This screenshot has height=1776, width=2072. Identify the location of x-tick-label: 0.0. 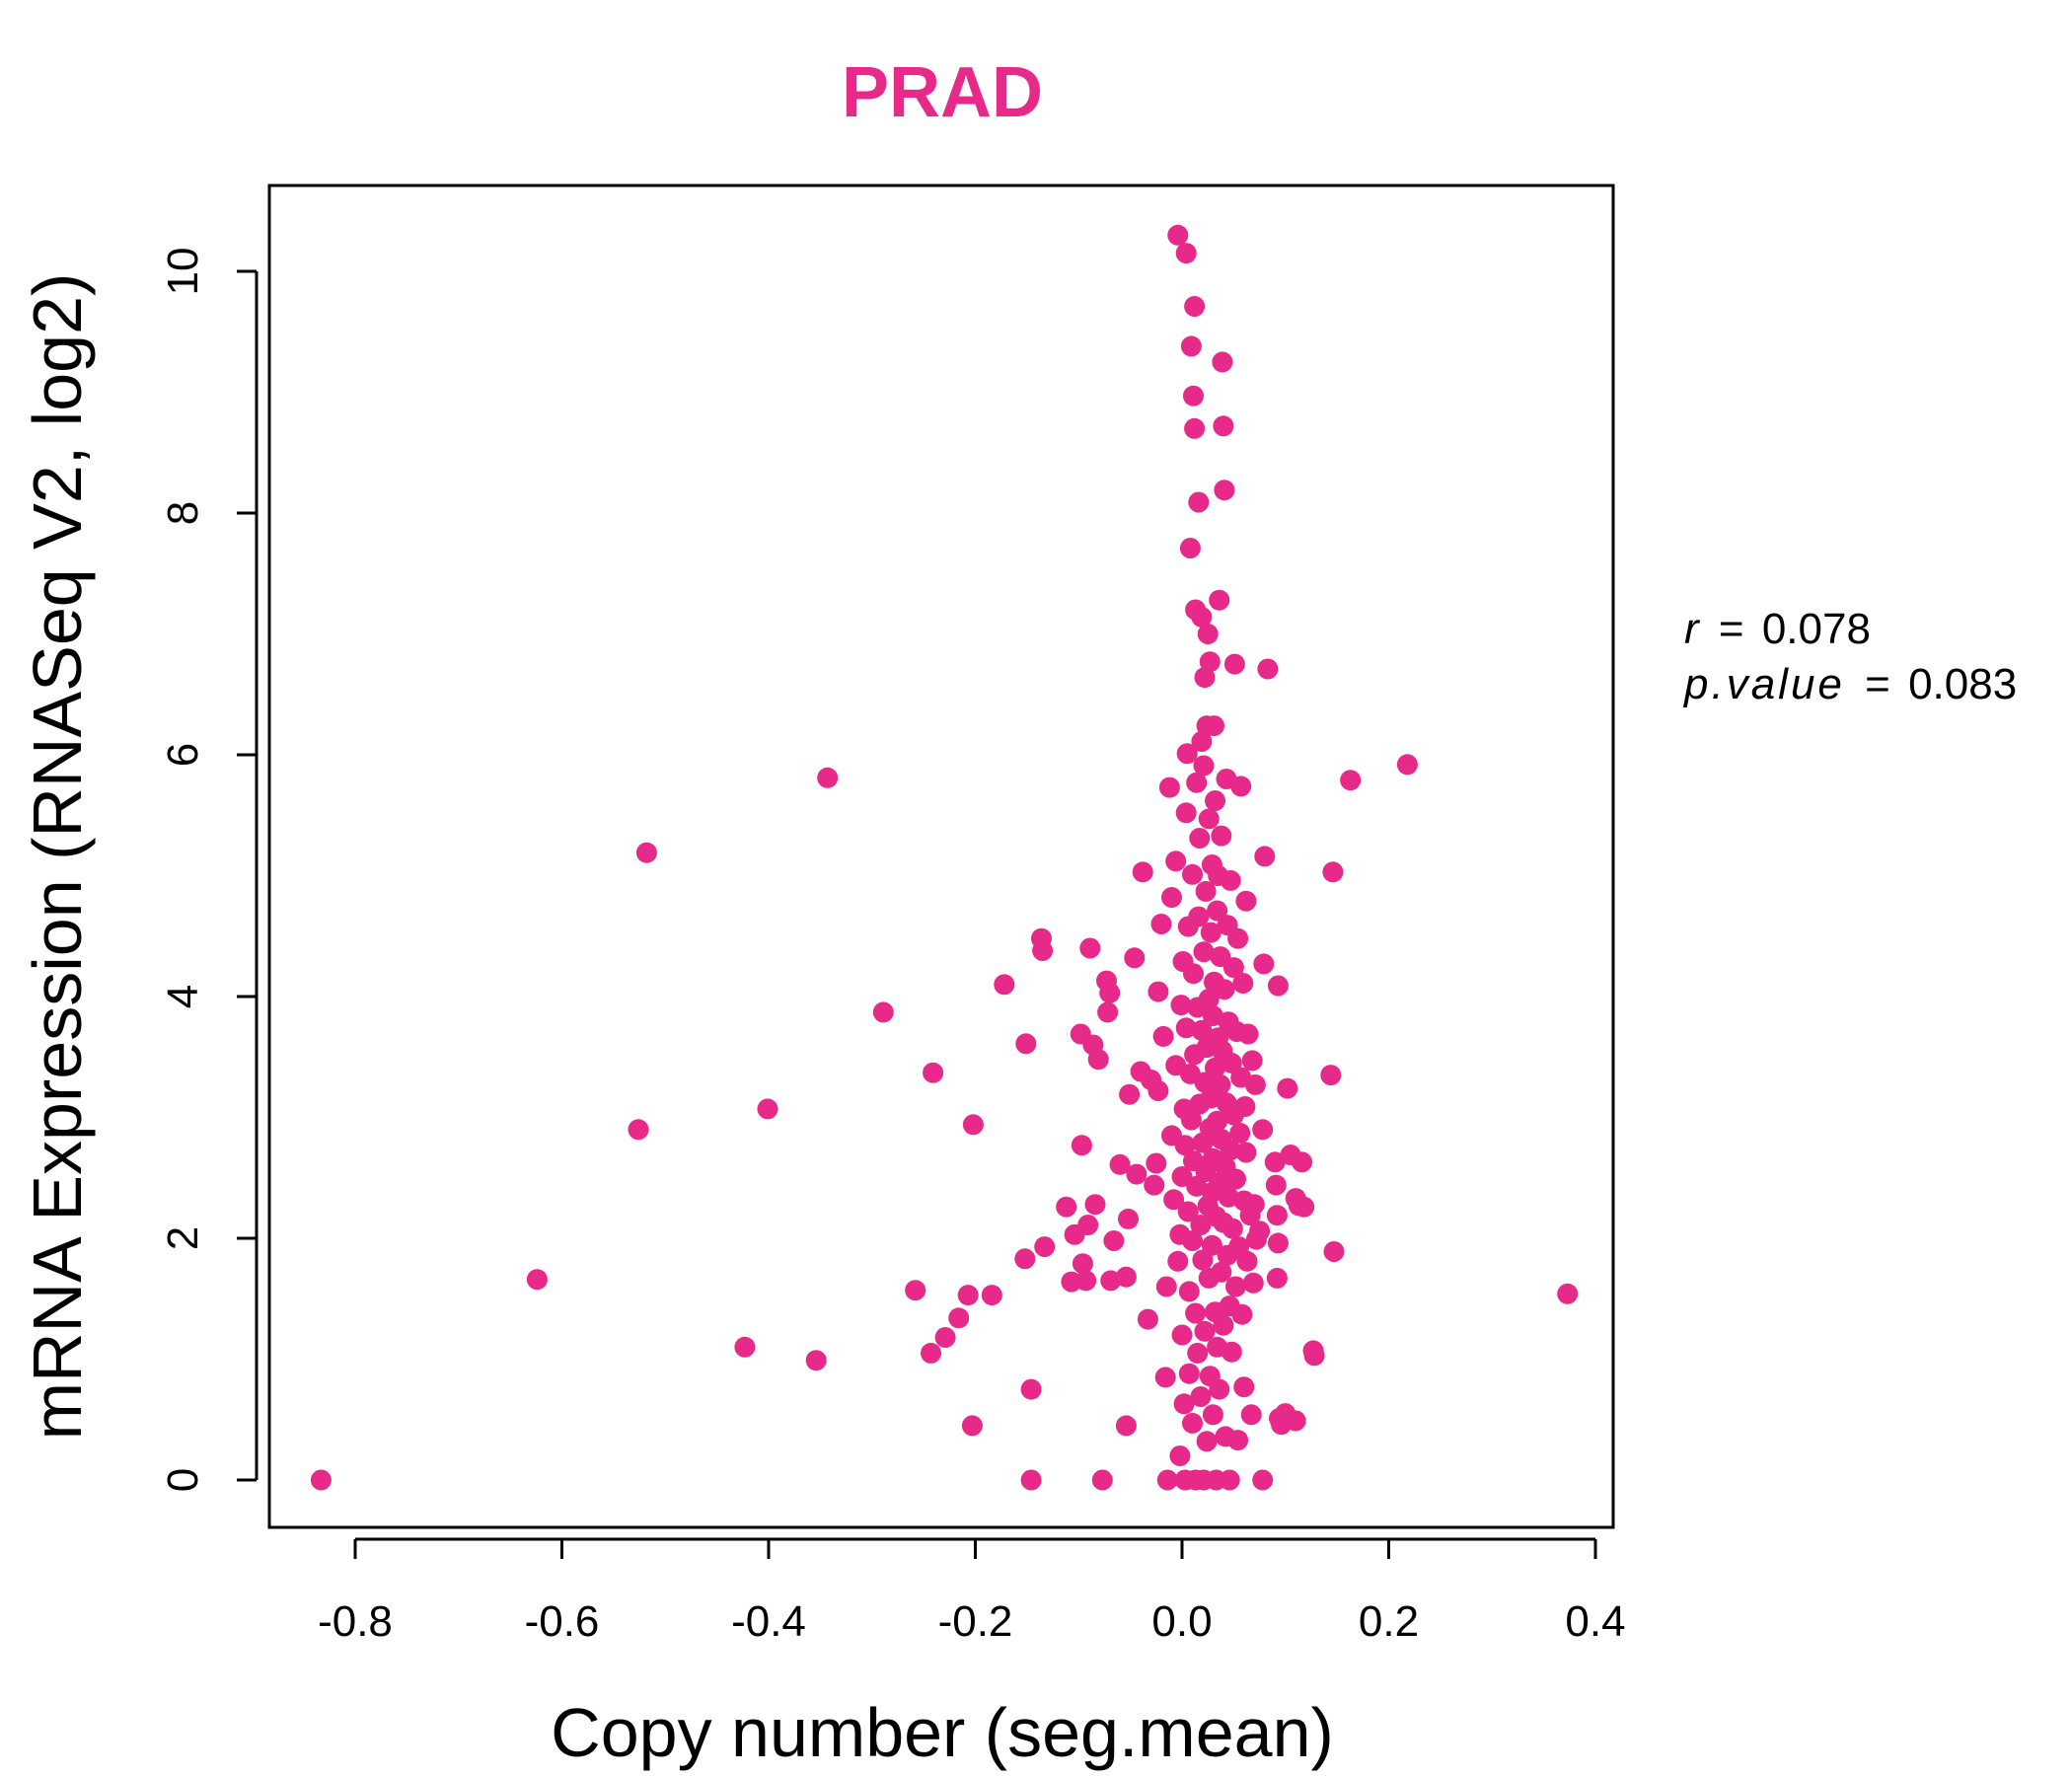
(1181, 1622).